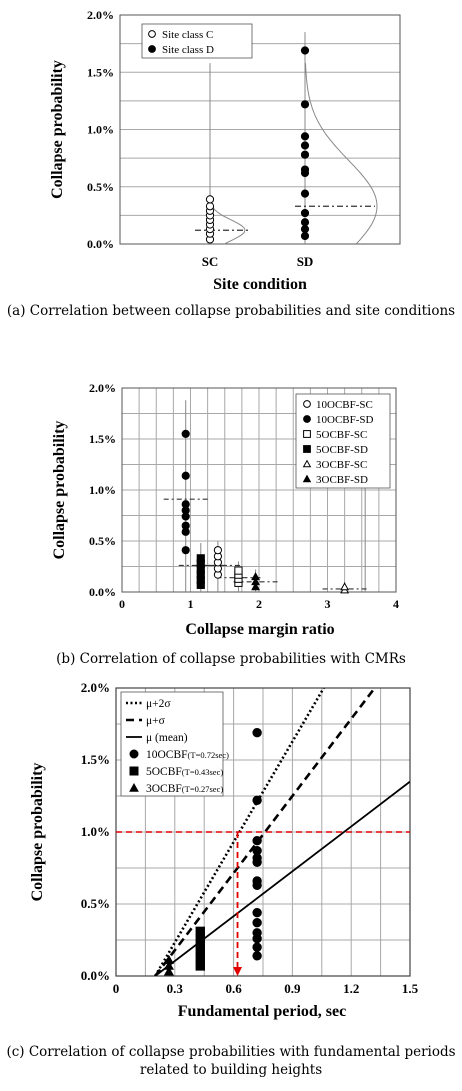  Describe the element at coordinates (344, 405) in the screenshot. I see `legend-label: 10OCBF-SC` at that location.